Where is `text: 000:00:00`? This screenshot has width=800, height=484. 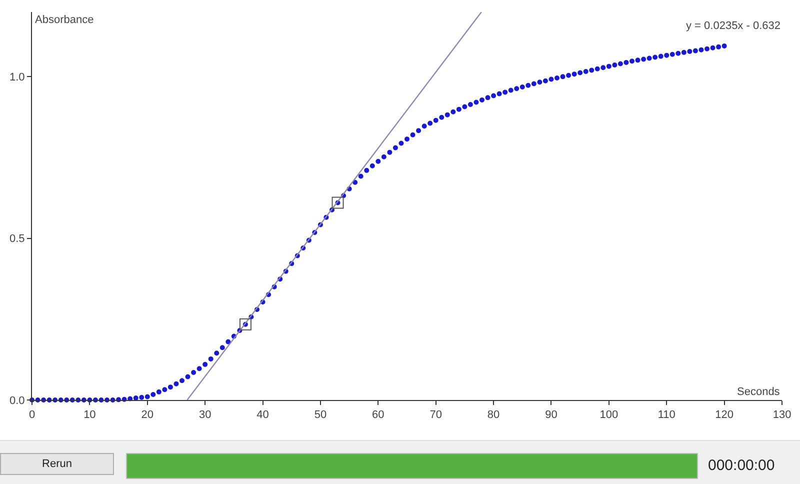
text: 000:00:00 is located at coordinates (741, 465).